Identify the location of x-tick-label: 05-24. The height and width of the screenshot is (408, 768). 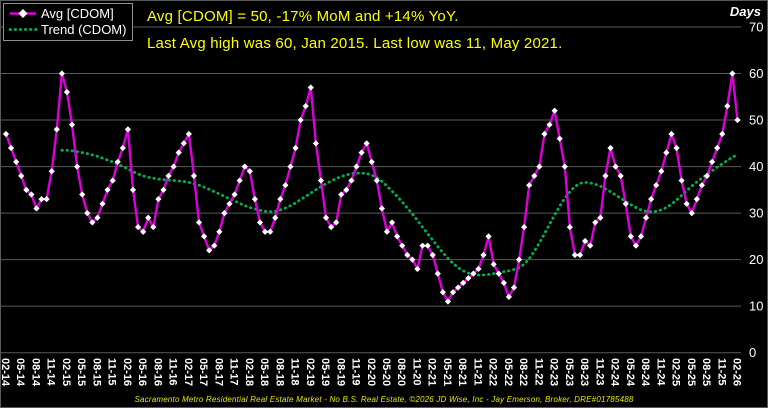
(630, 372).